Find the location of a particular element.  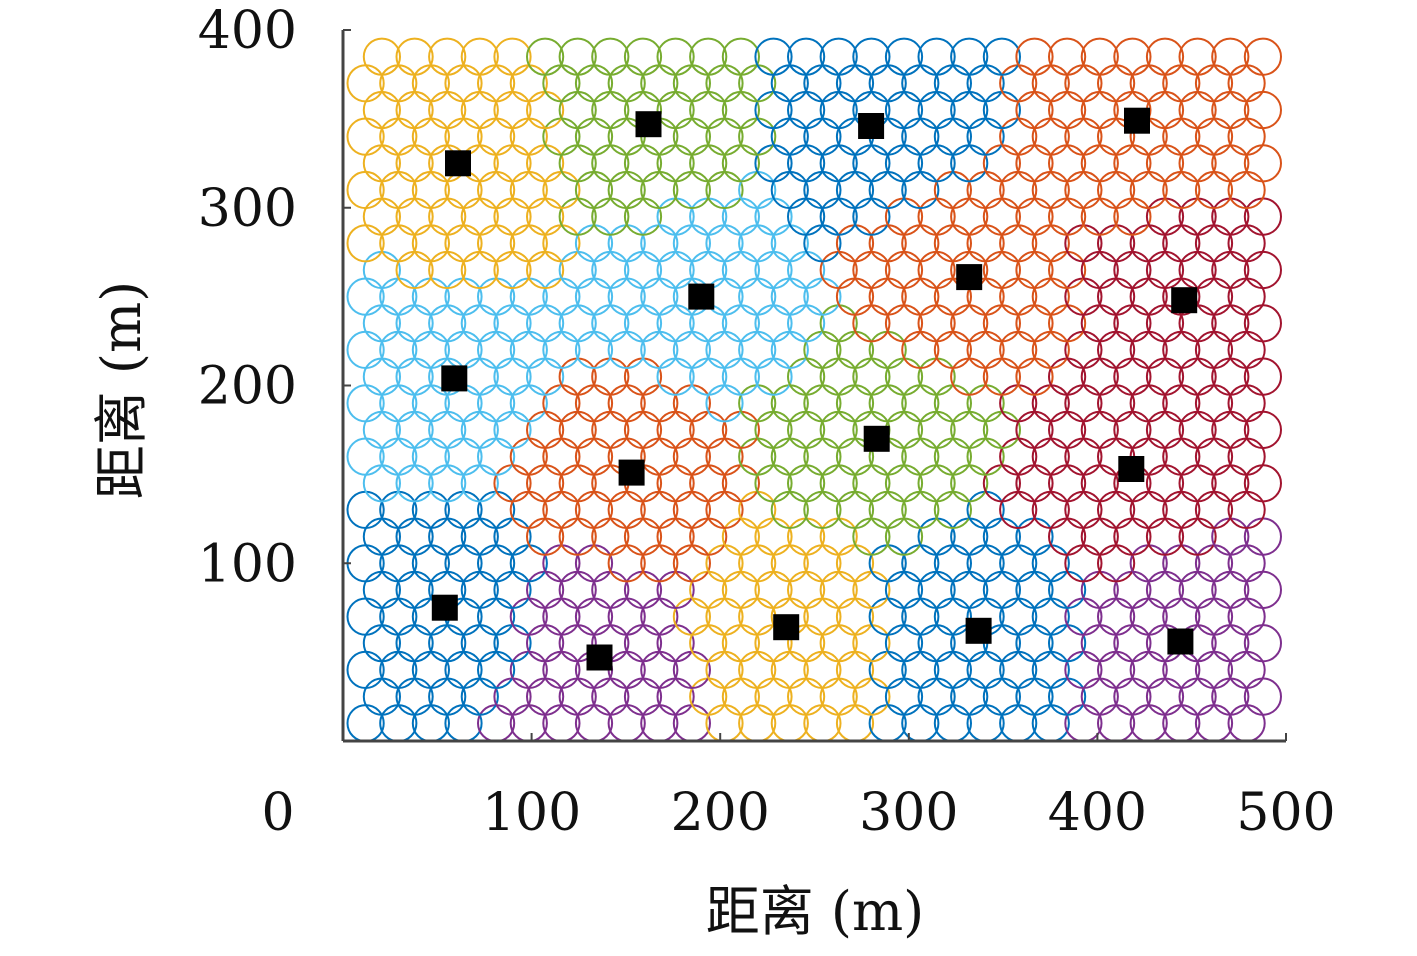

x-tick-label: 200 is located at coordinates (720, 813).